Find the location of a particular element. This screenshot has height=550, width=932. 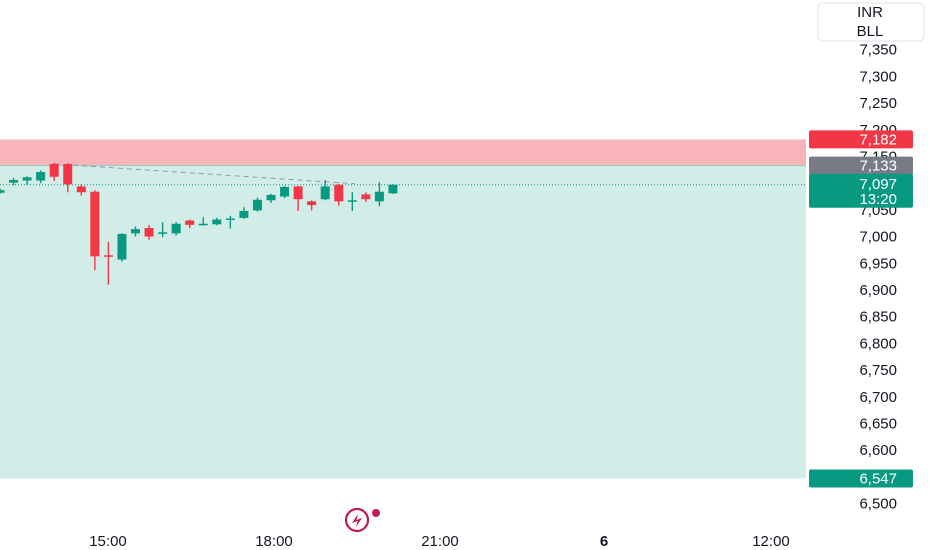

last-price-tag is located at coordinates (861, 190).